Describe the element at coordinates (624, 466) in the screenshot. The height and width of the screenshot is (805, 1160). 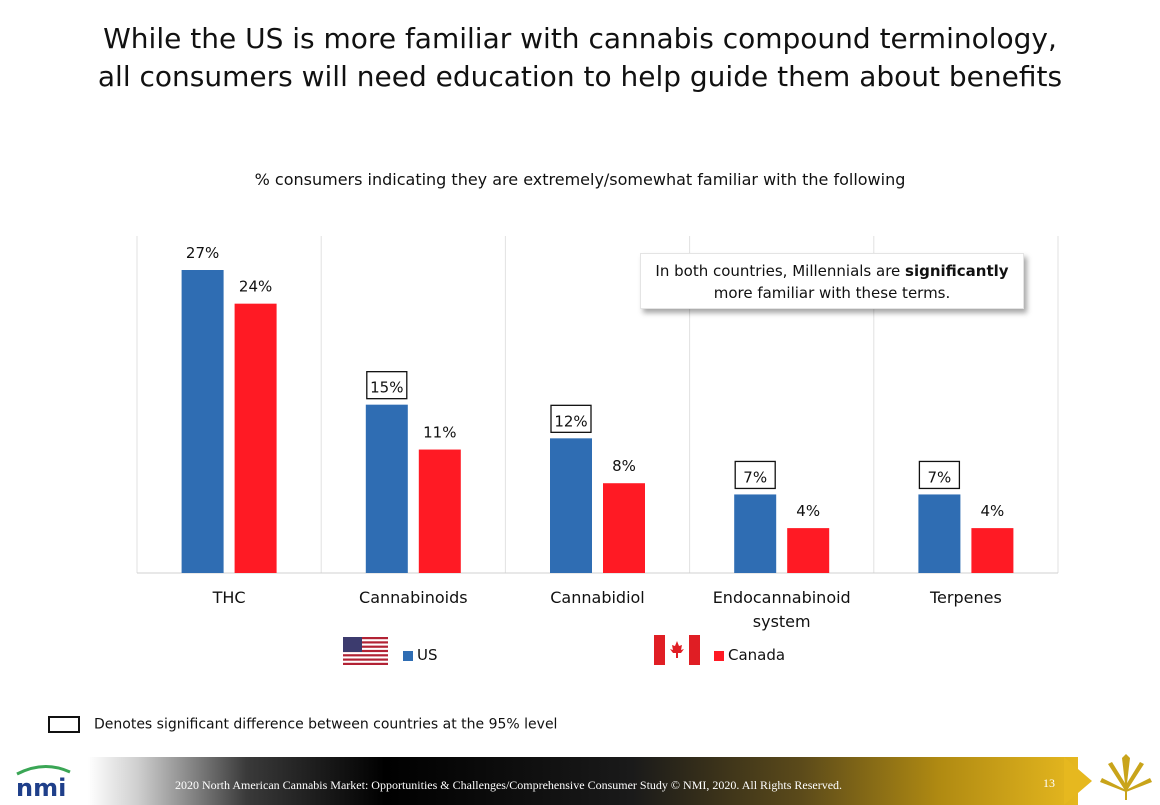
I see `data-label: 8%` at that location.